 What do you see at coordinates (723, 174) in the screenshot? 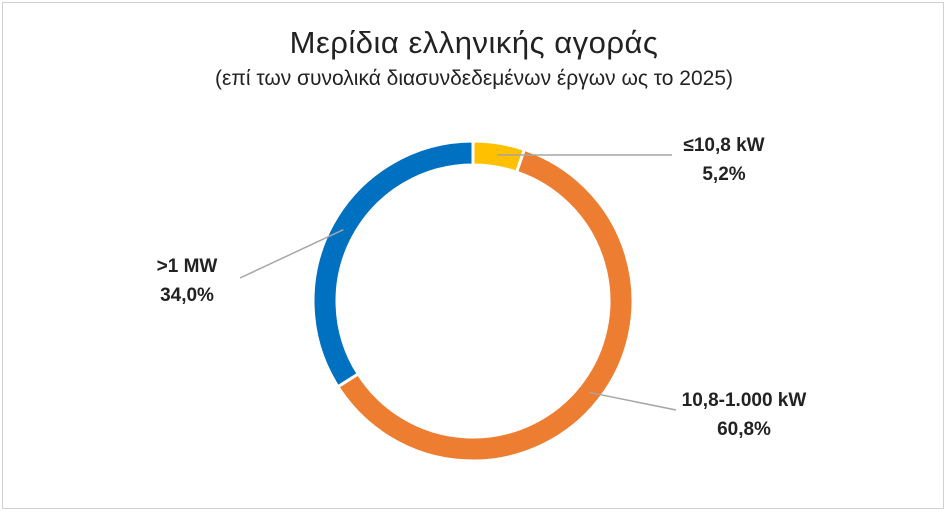
I see `slice-value-small: 5,2%` at bounding box center [723, 174].